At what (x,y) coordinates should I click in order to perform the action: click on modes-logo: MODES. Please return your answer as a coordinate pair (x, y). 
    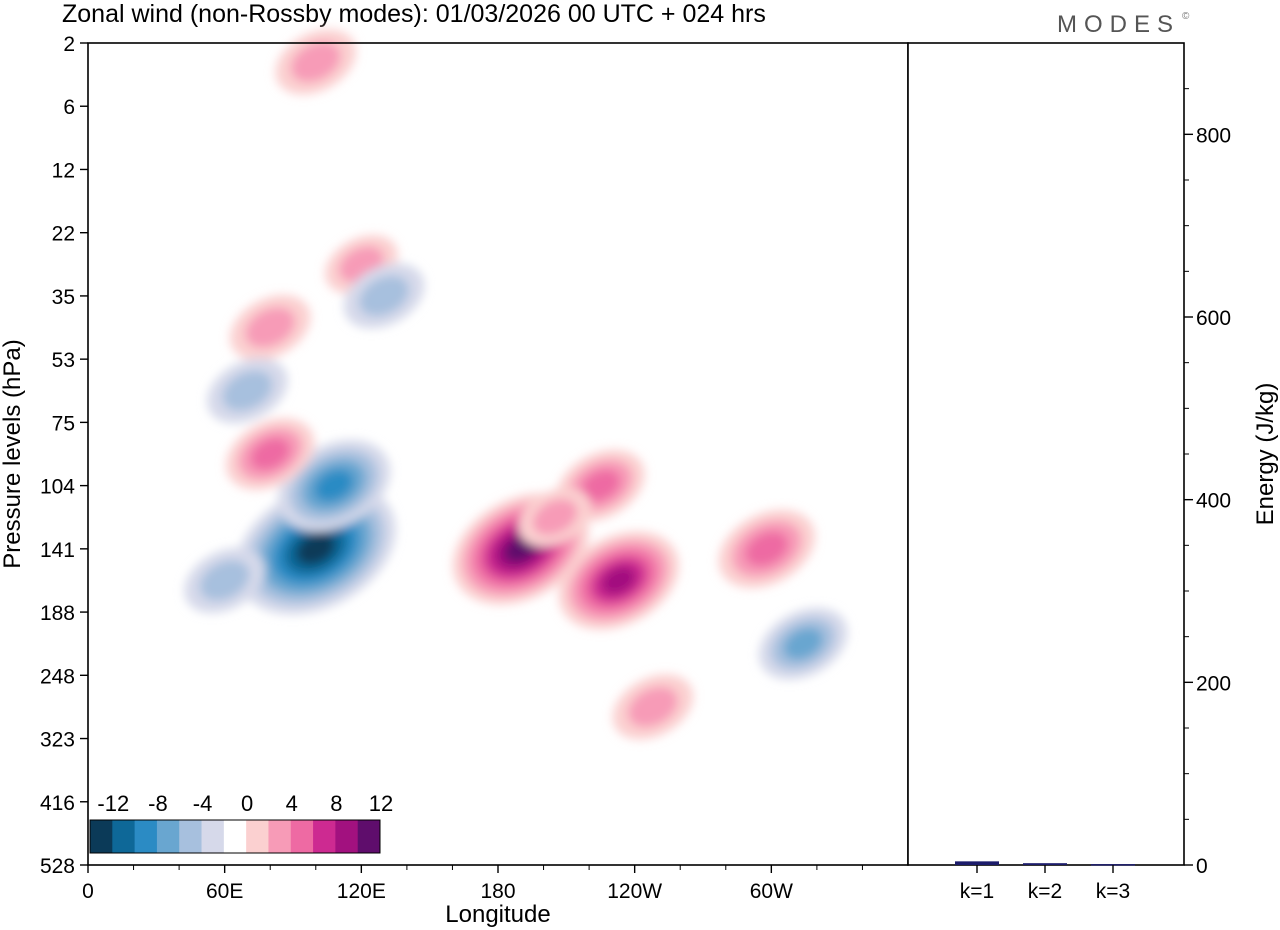
    Looking at the image, I should click on (1118, 24).